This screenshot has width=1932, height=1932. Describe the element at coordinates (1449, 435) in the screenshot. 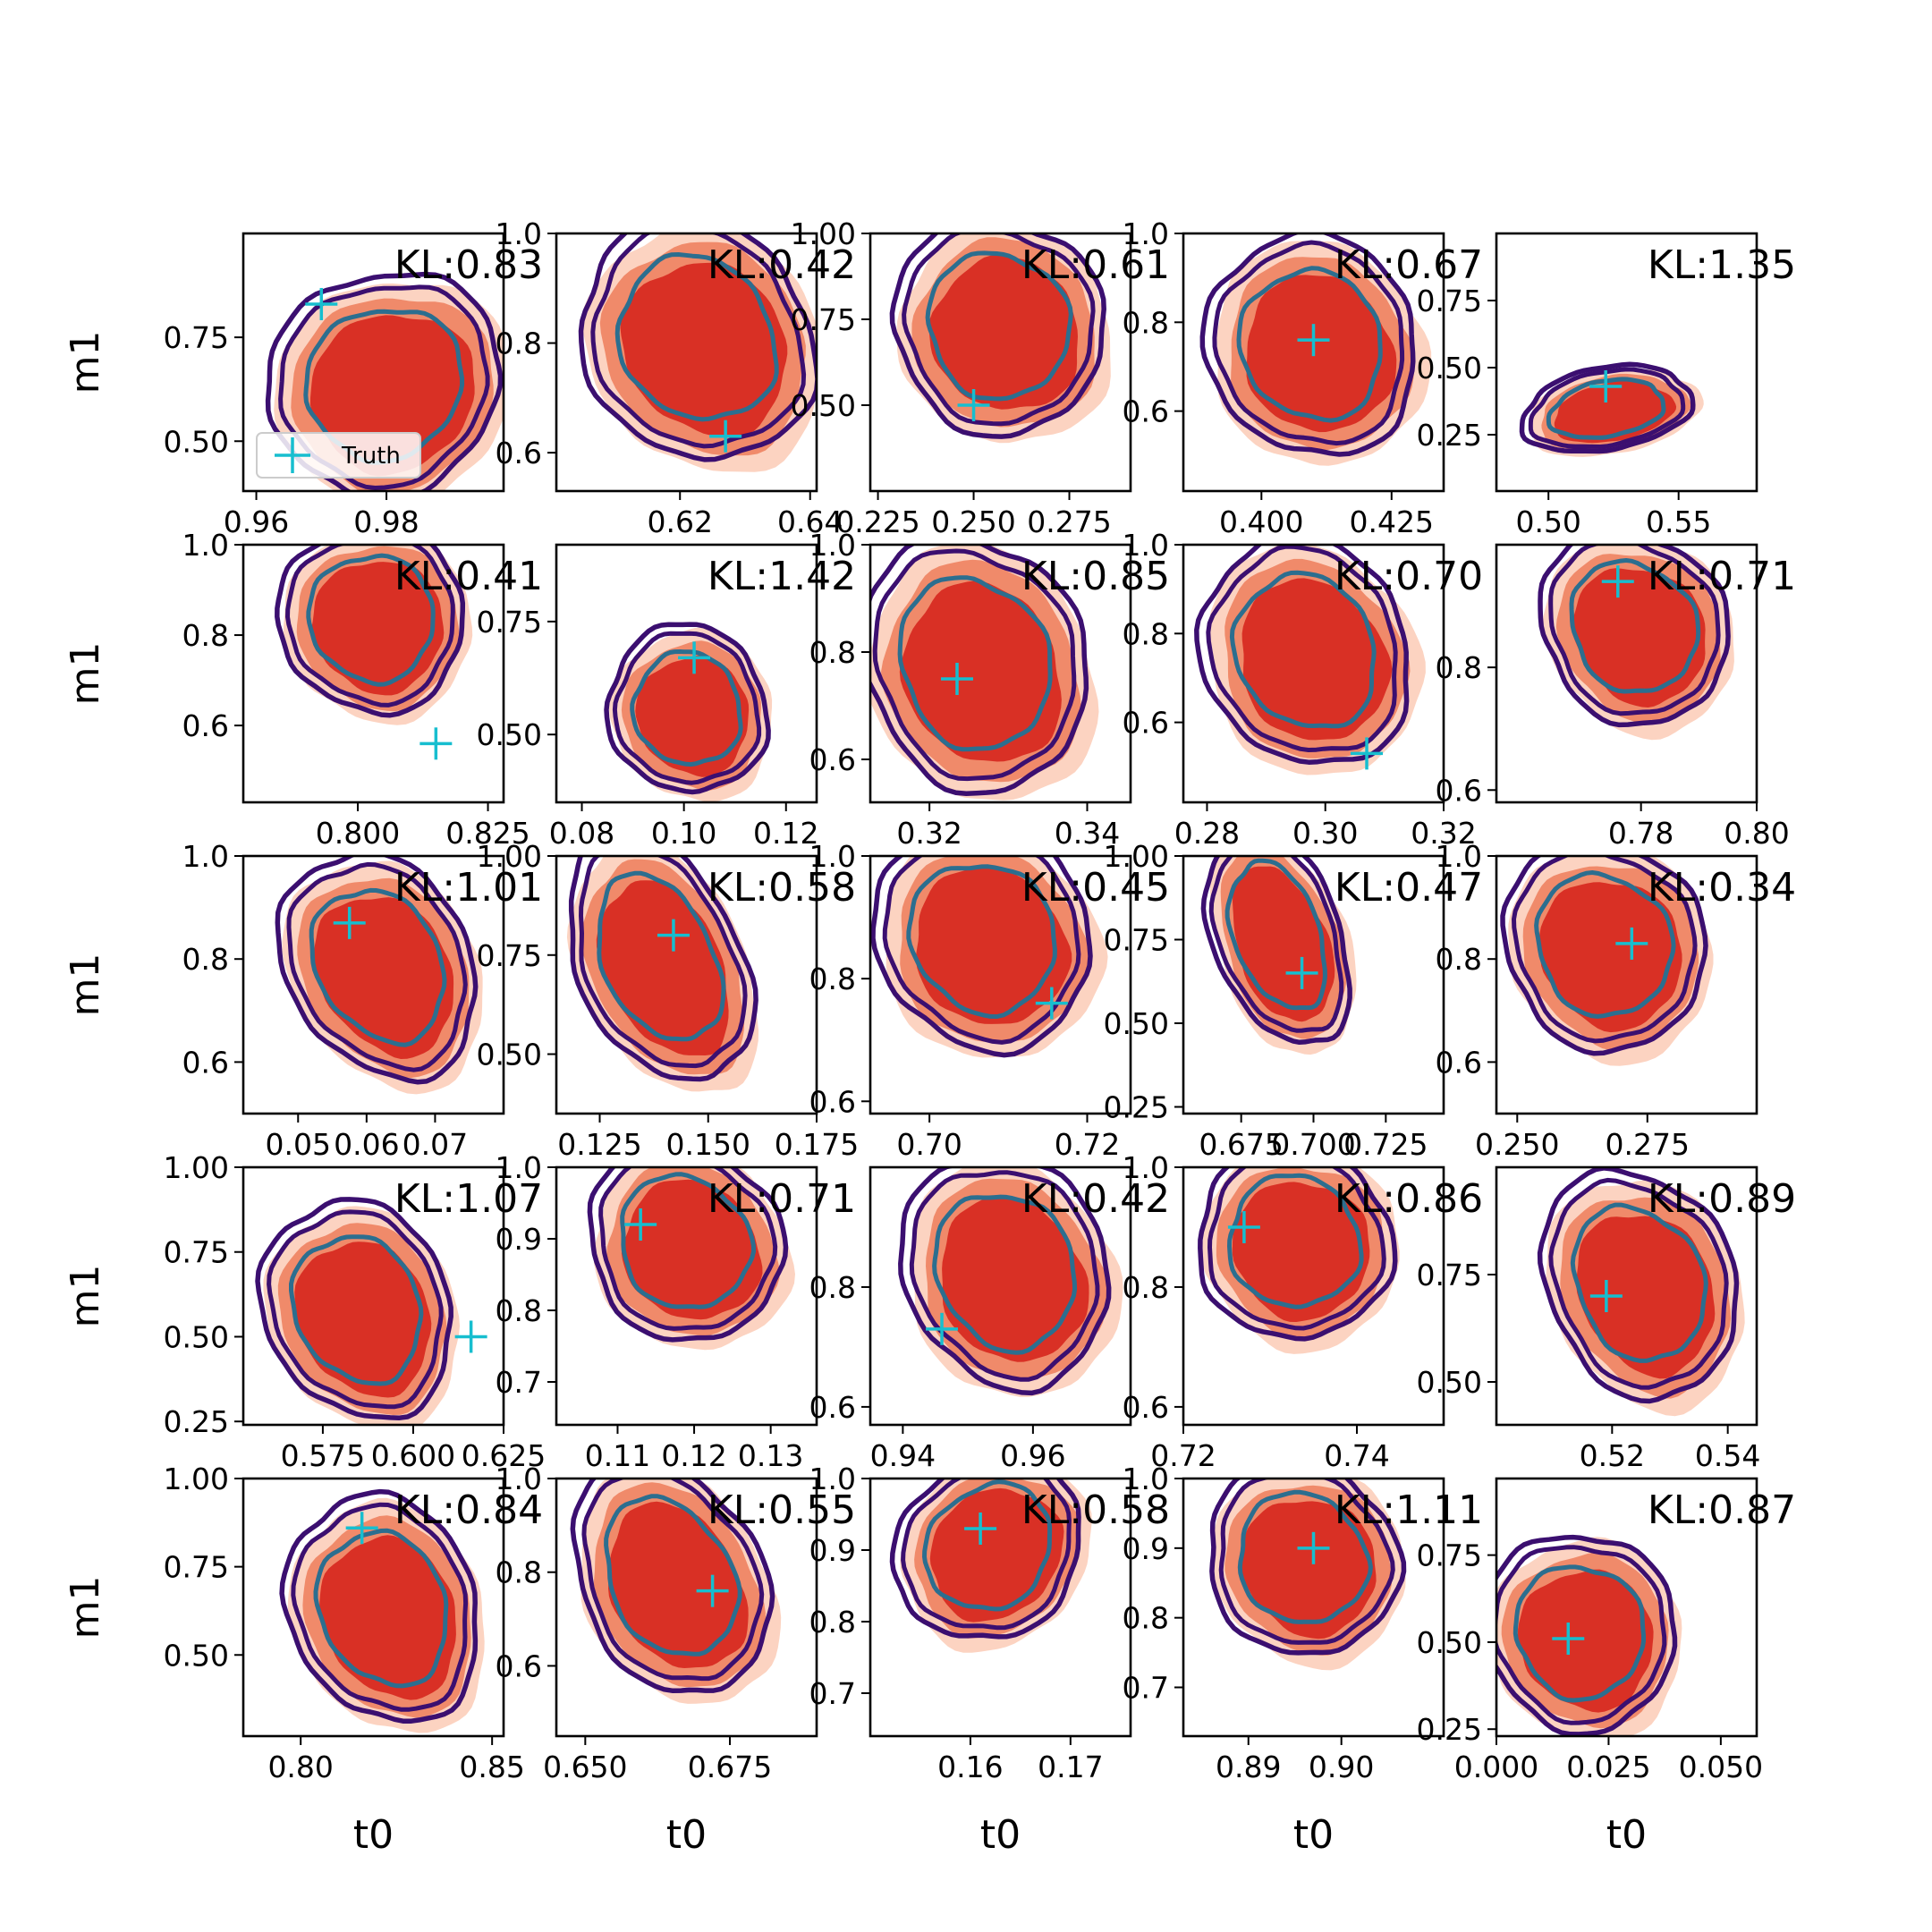

I see `y-tick-label: 0.25` at that location.